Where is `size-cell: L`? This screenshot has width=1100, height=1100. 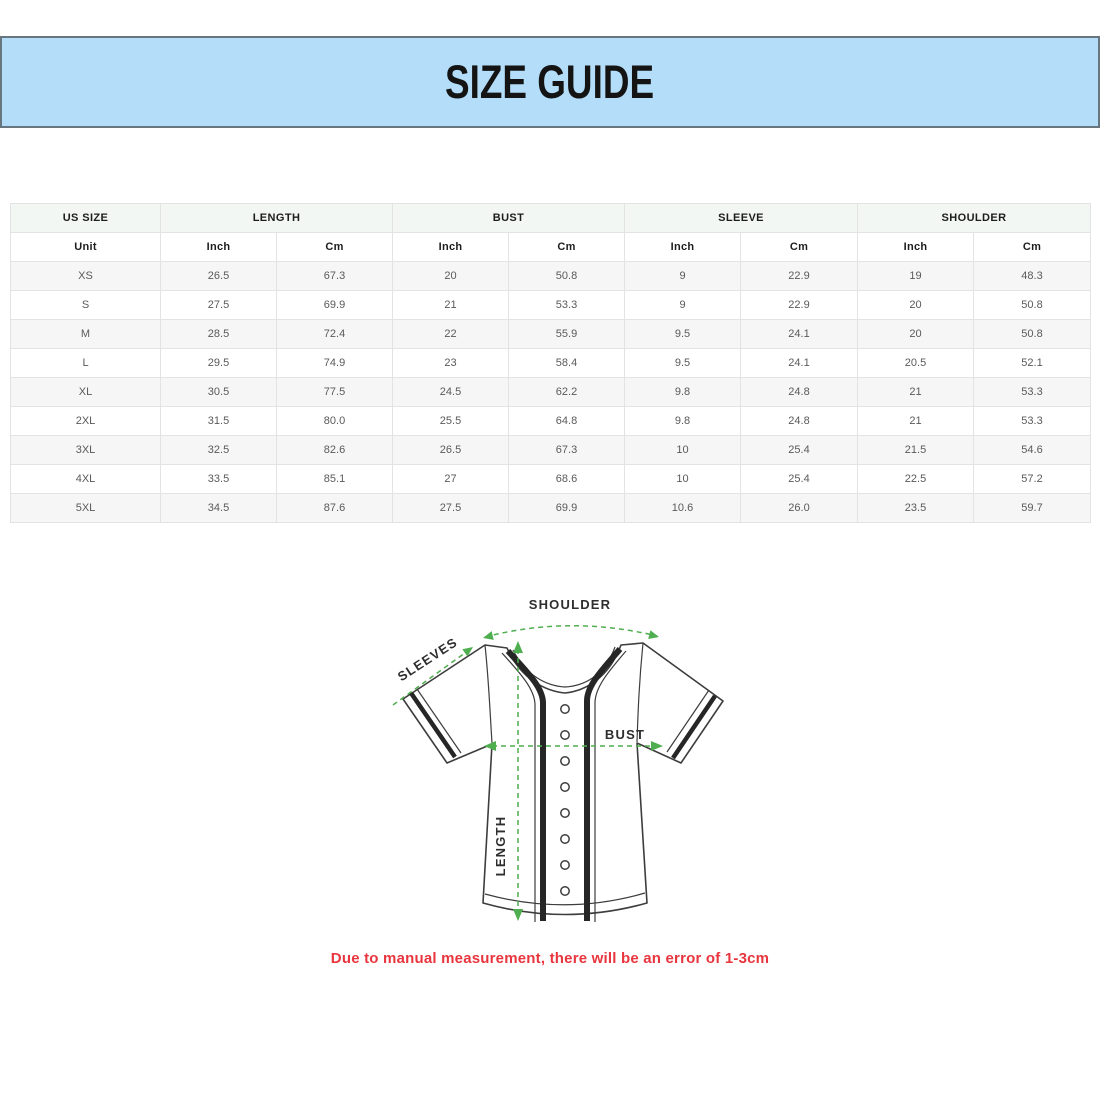 size-cell: L is located at coordinates (85, 363).